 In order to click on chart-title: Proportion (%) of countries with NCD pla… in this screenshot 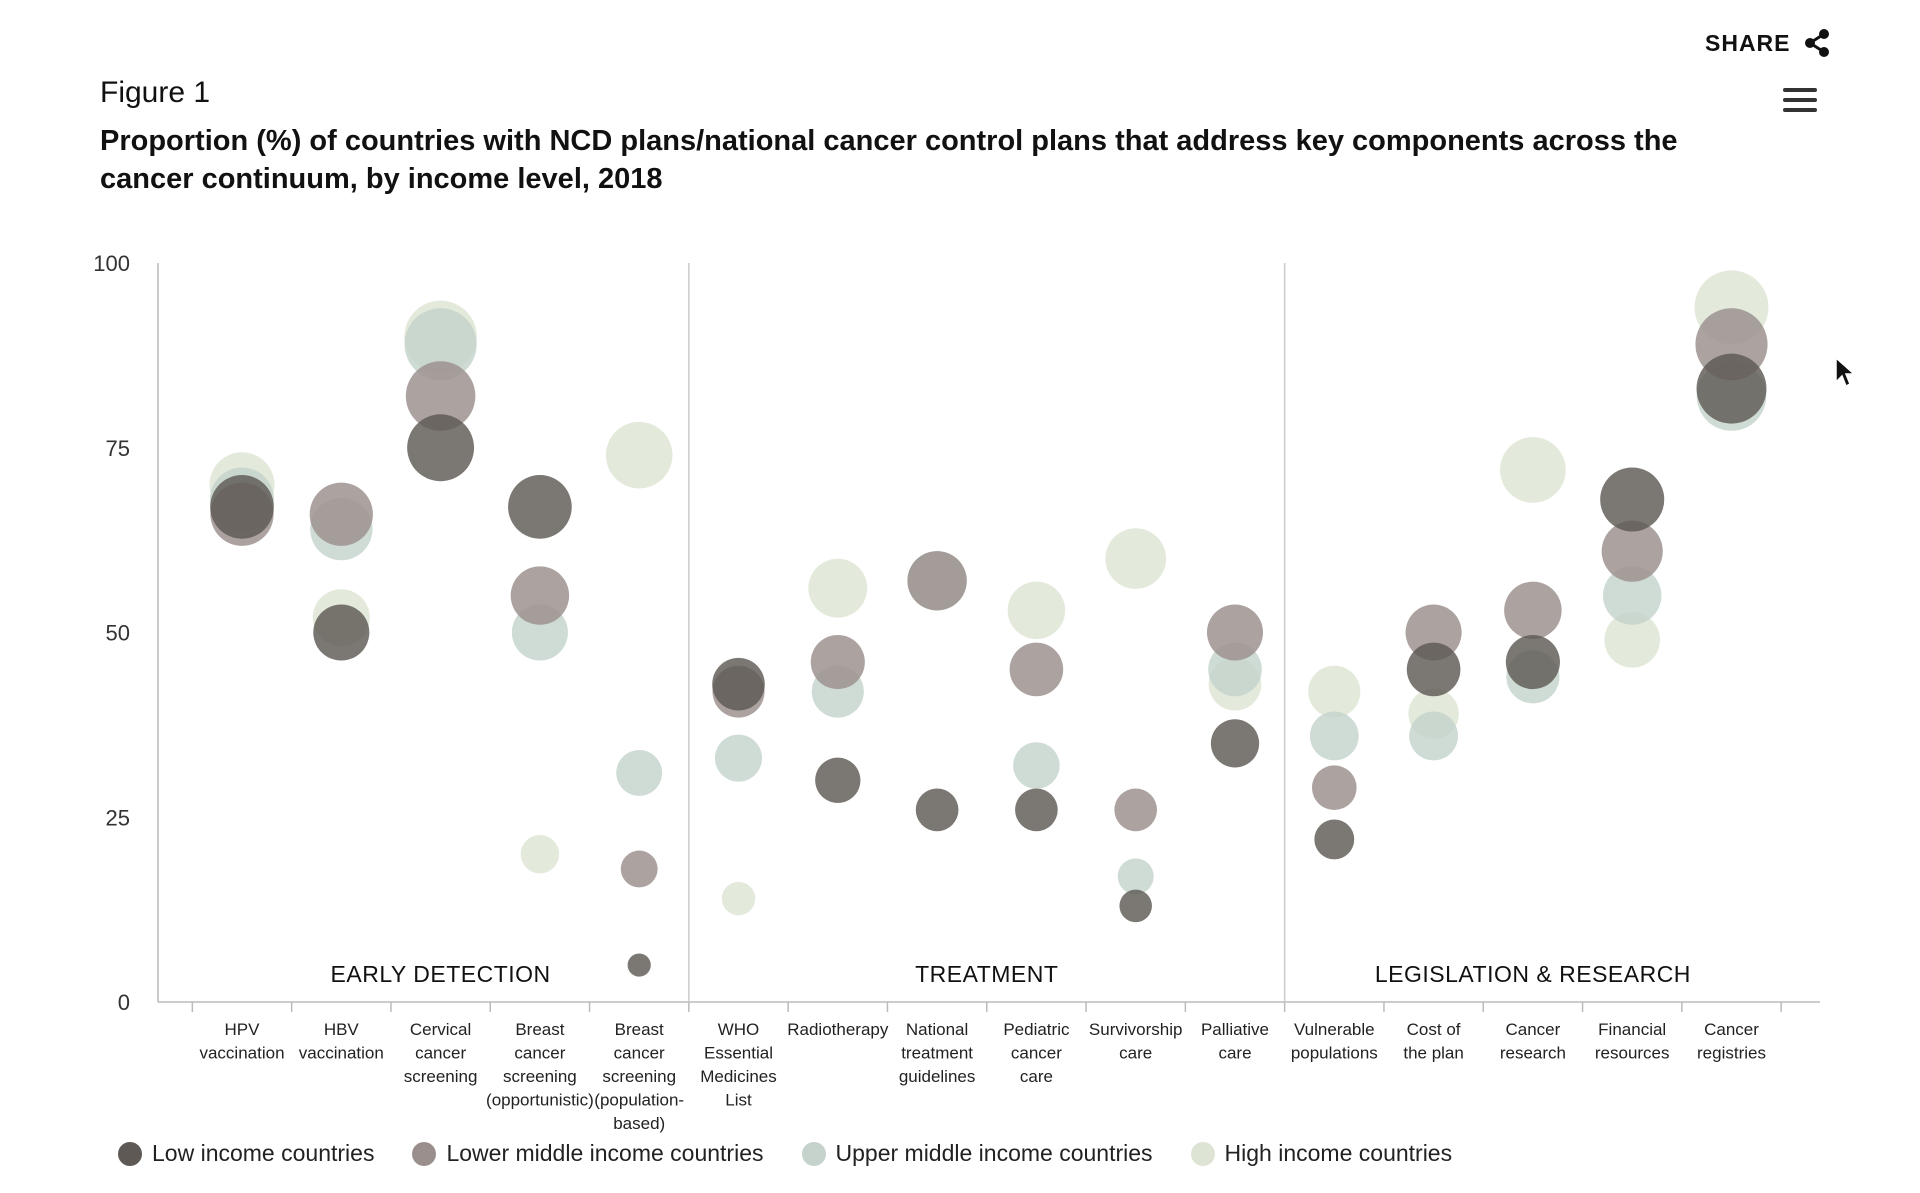, I will do `click(889, 160)`.